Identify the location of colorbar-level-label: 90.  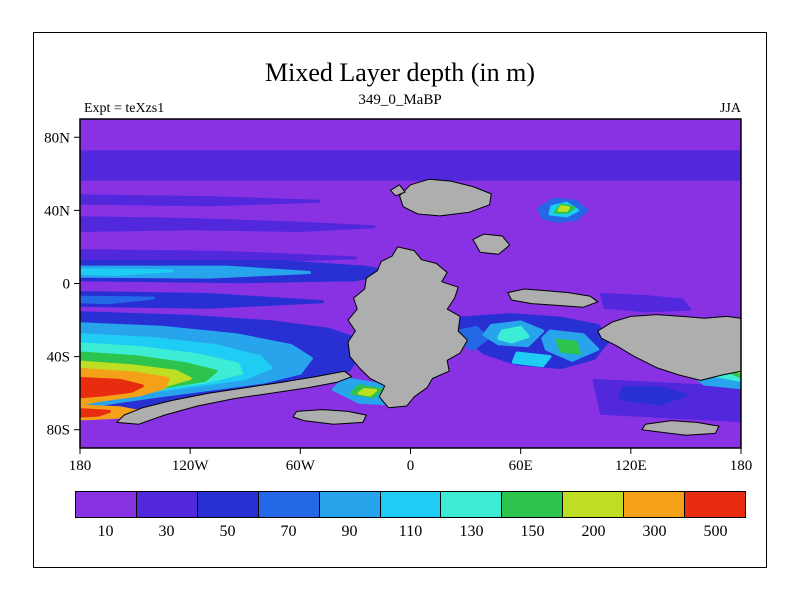
(349, 531).